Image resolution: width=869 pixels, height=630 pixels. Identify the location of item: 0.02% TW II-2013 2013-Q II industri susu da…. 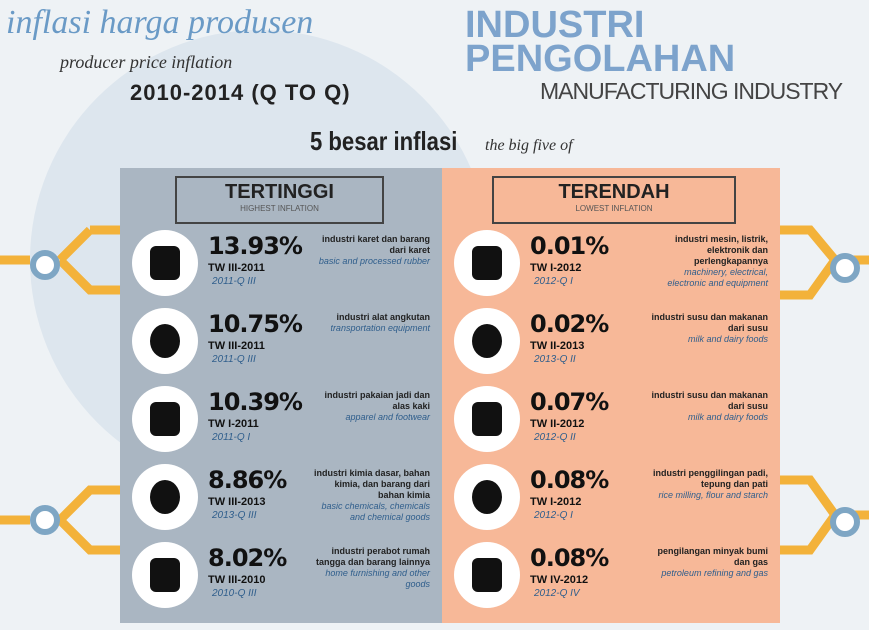
(613, 341).